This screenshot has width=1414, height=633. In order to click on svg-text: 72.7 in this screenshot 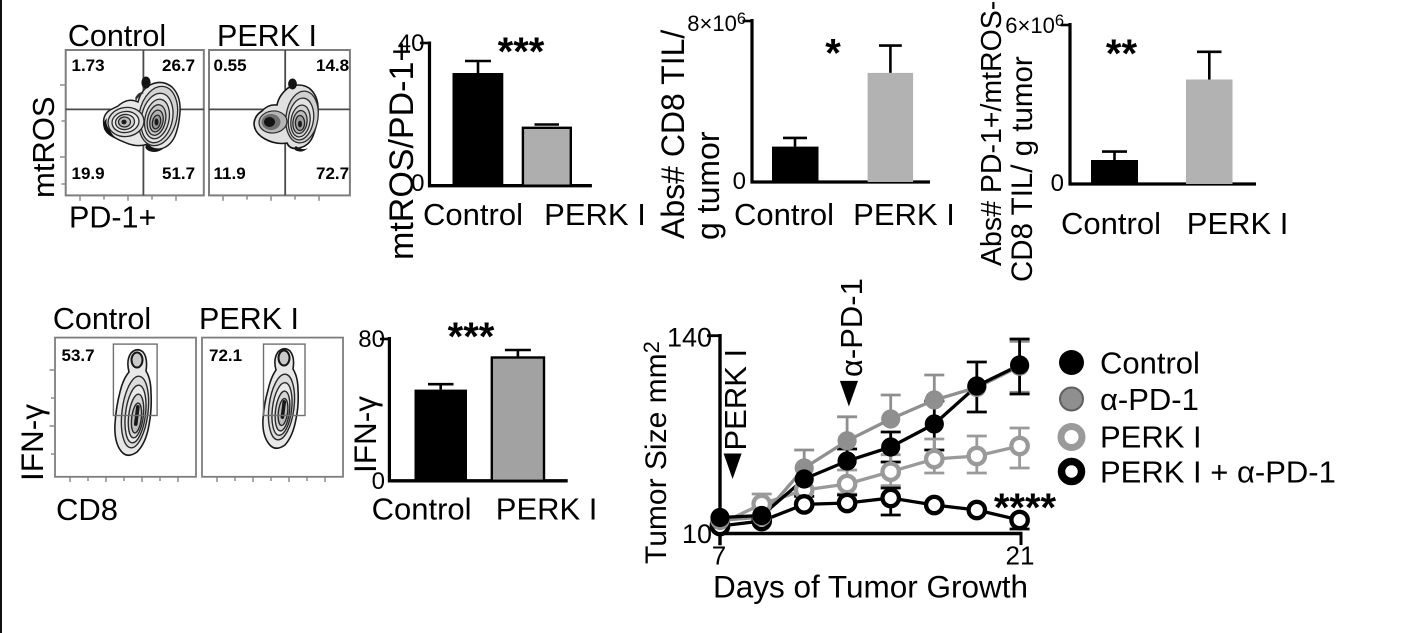, I will do `click(332, 173)`.